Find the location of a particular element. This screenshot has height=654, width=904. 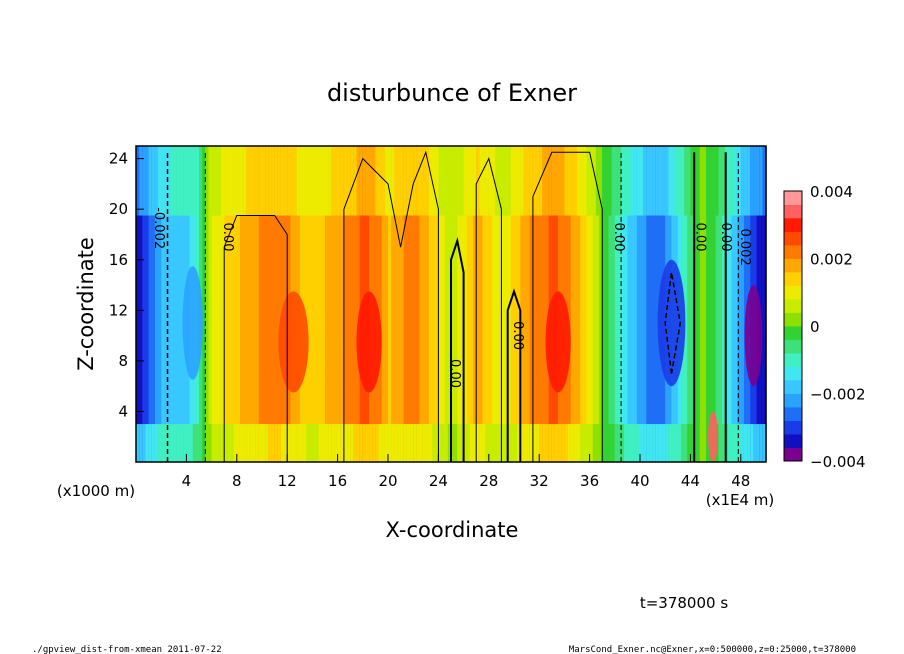

contour-label: 0.00 is located at coordinates (725, 237).